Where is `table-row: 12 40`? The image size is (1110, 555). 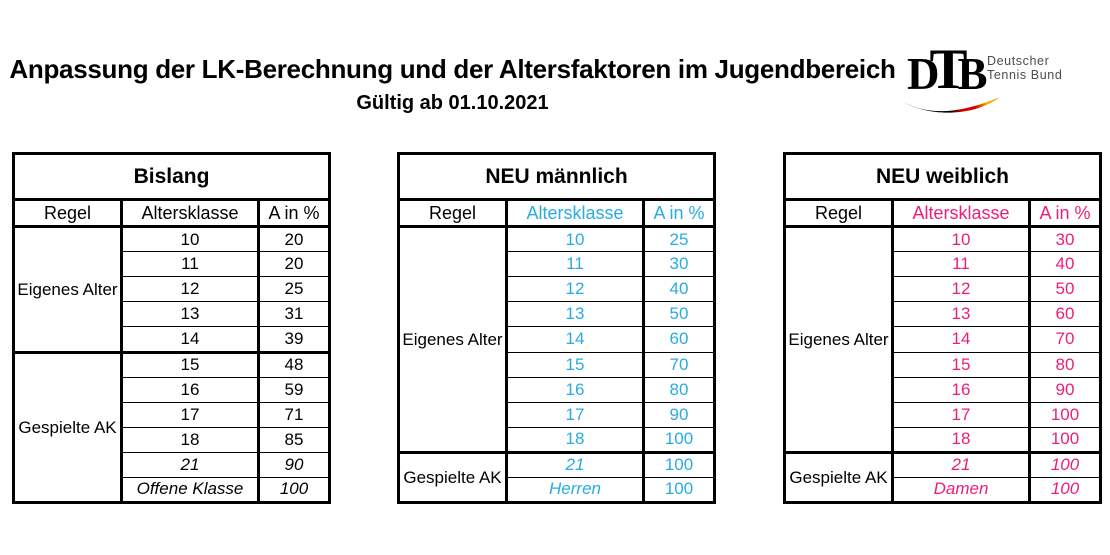 table-row: 12 40 is located at coordinates (557, 289).